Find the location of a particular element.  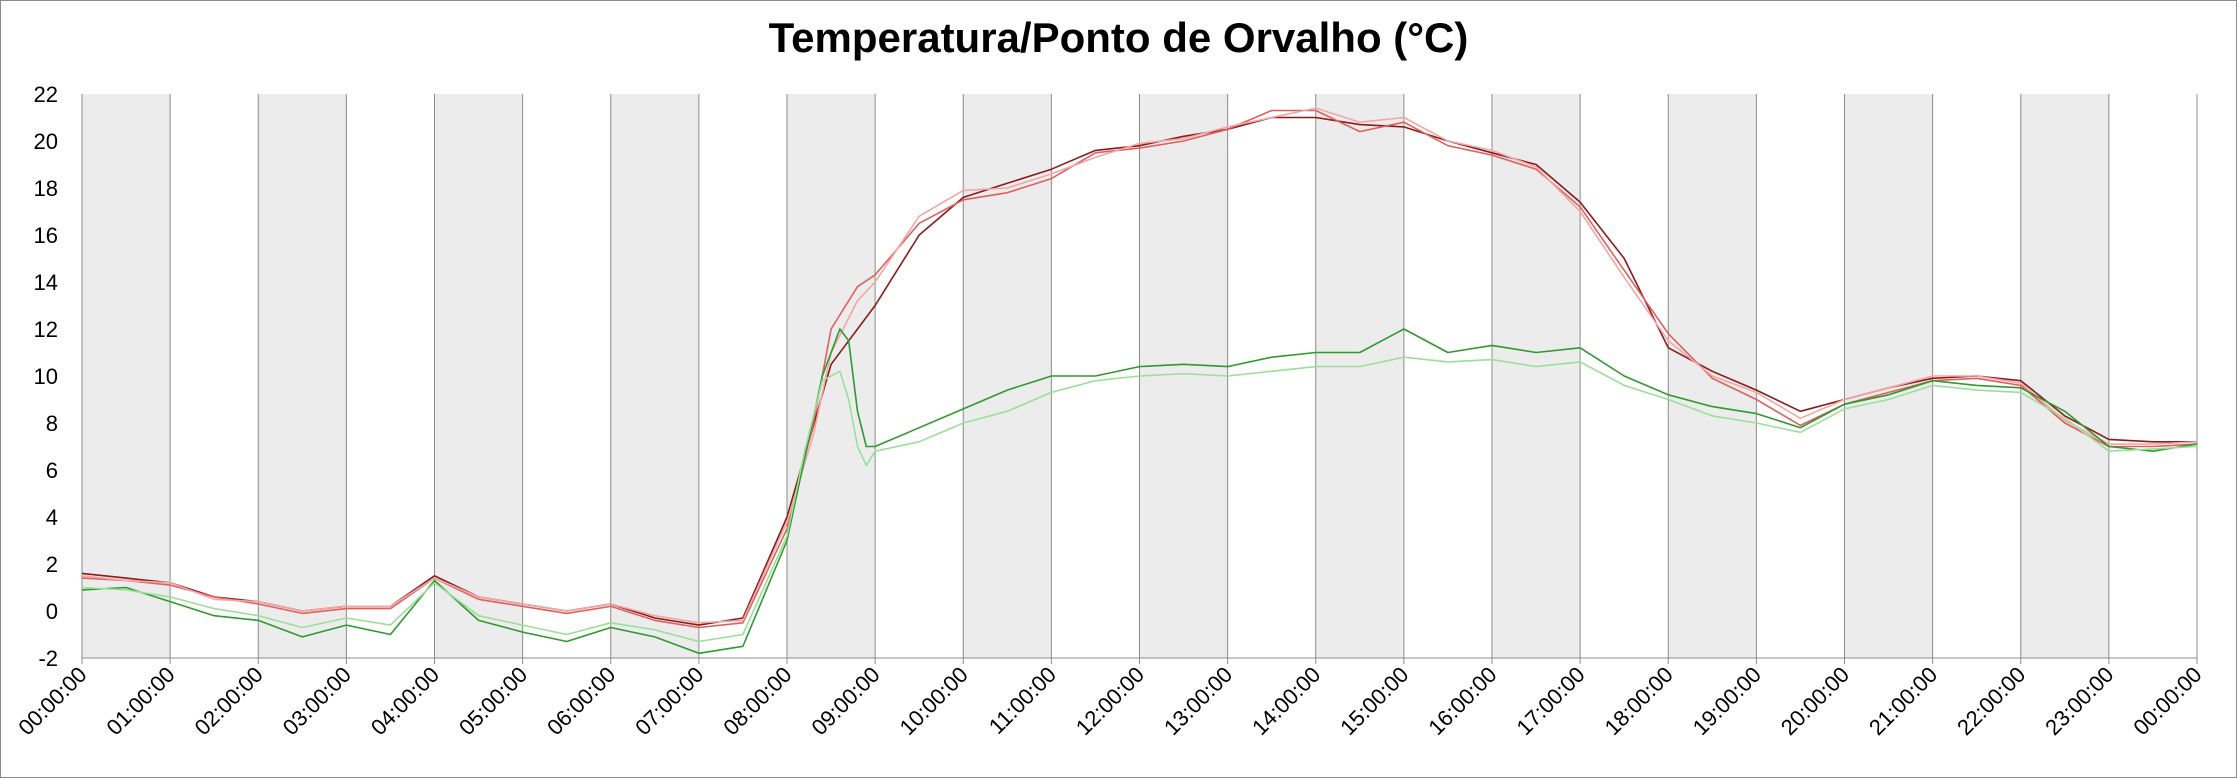

y-tick-label: -2 is located at coordinates (48, 658).